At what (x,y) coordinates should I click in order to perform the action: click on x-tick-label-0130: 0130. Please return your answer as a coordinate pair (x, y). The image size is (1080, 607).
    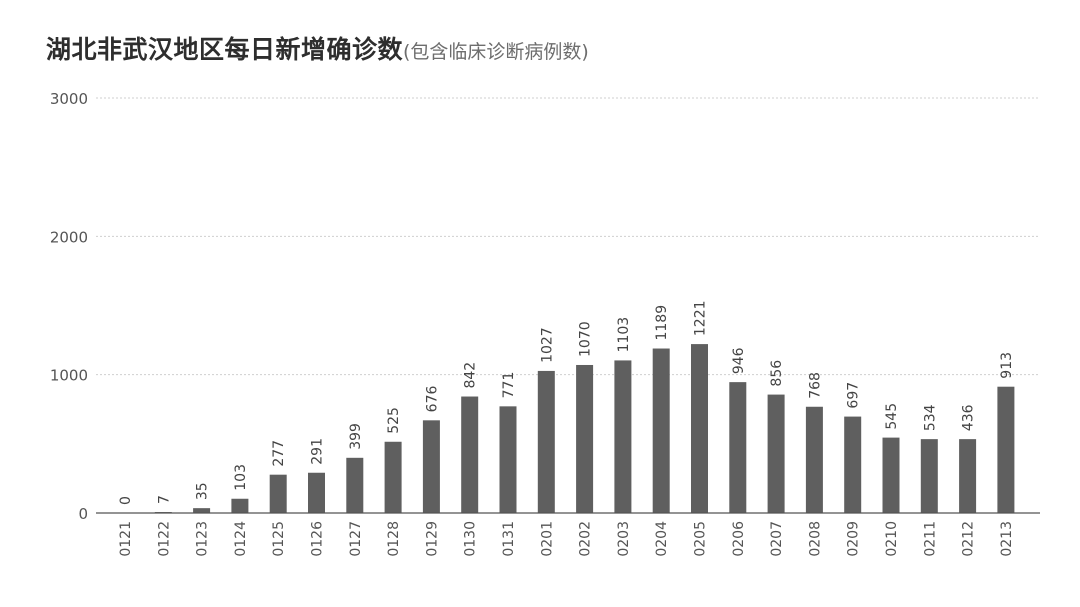
    Looking at the image, I should click on (471, 539).